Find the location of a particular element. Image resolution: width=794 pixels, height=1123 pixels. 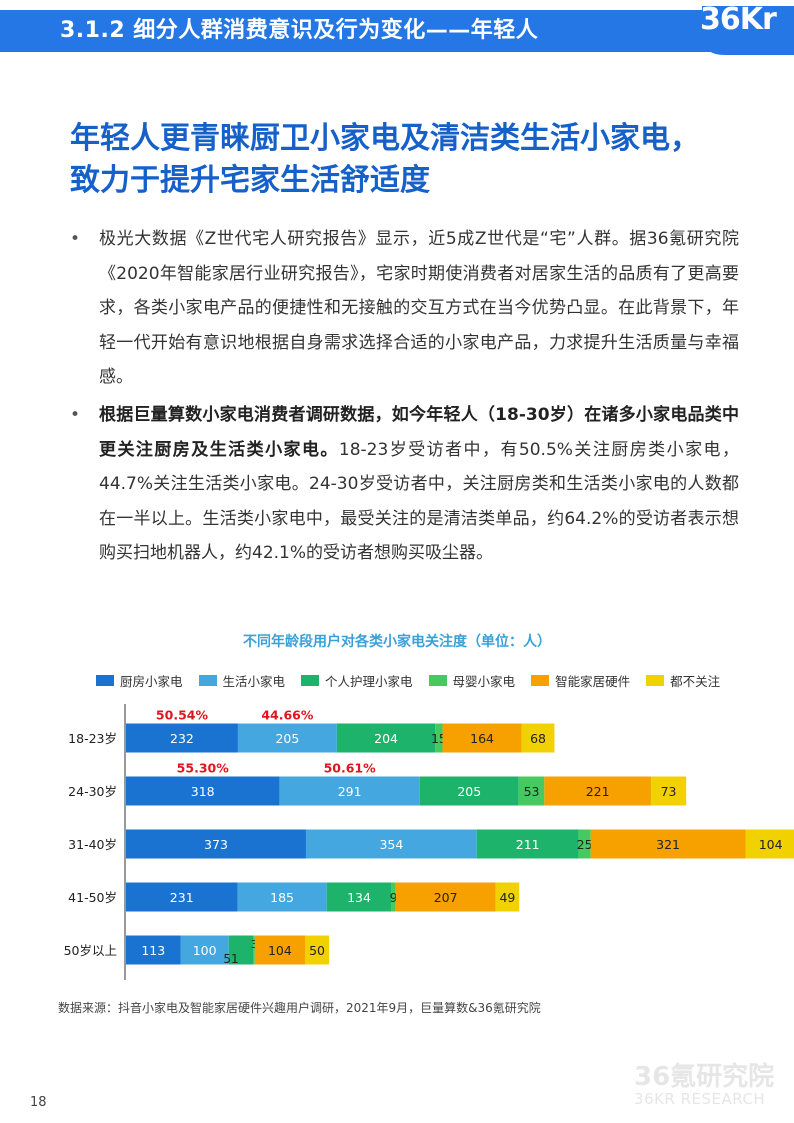

brand-logo is located at coordinates (744, 27).